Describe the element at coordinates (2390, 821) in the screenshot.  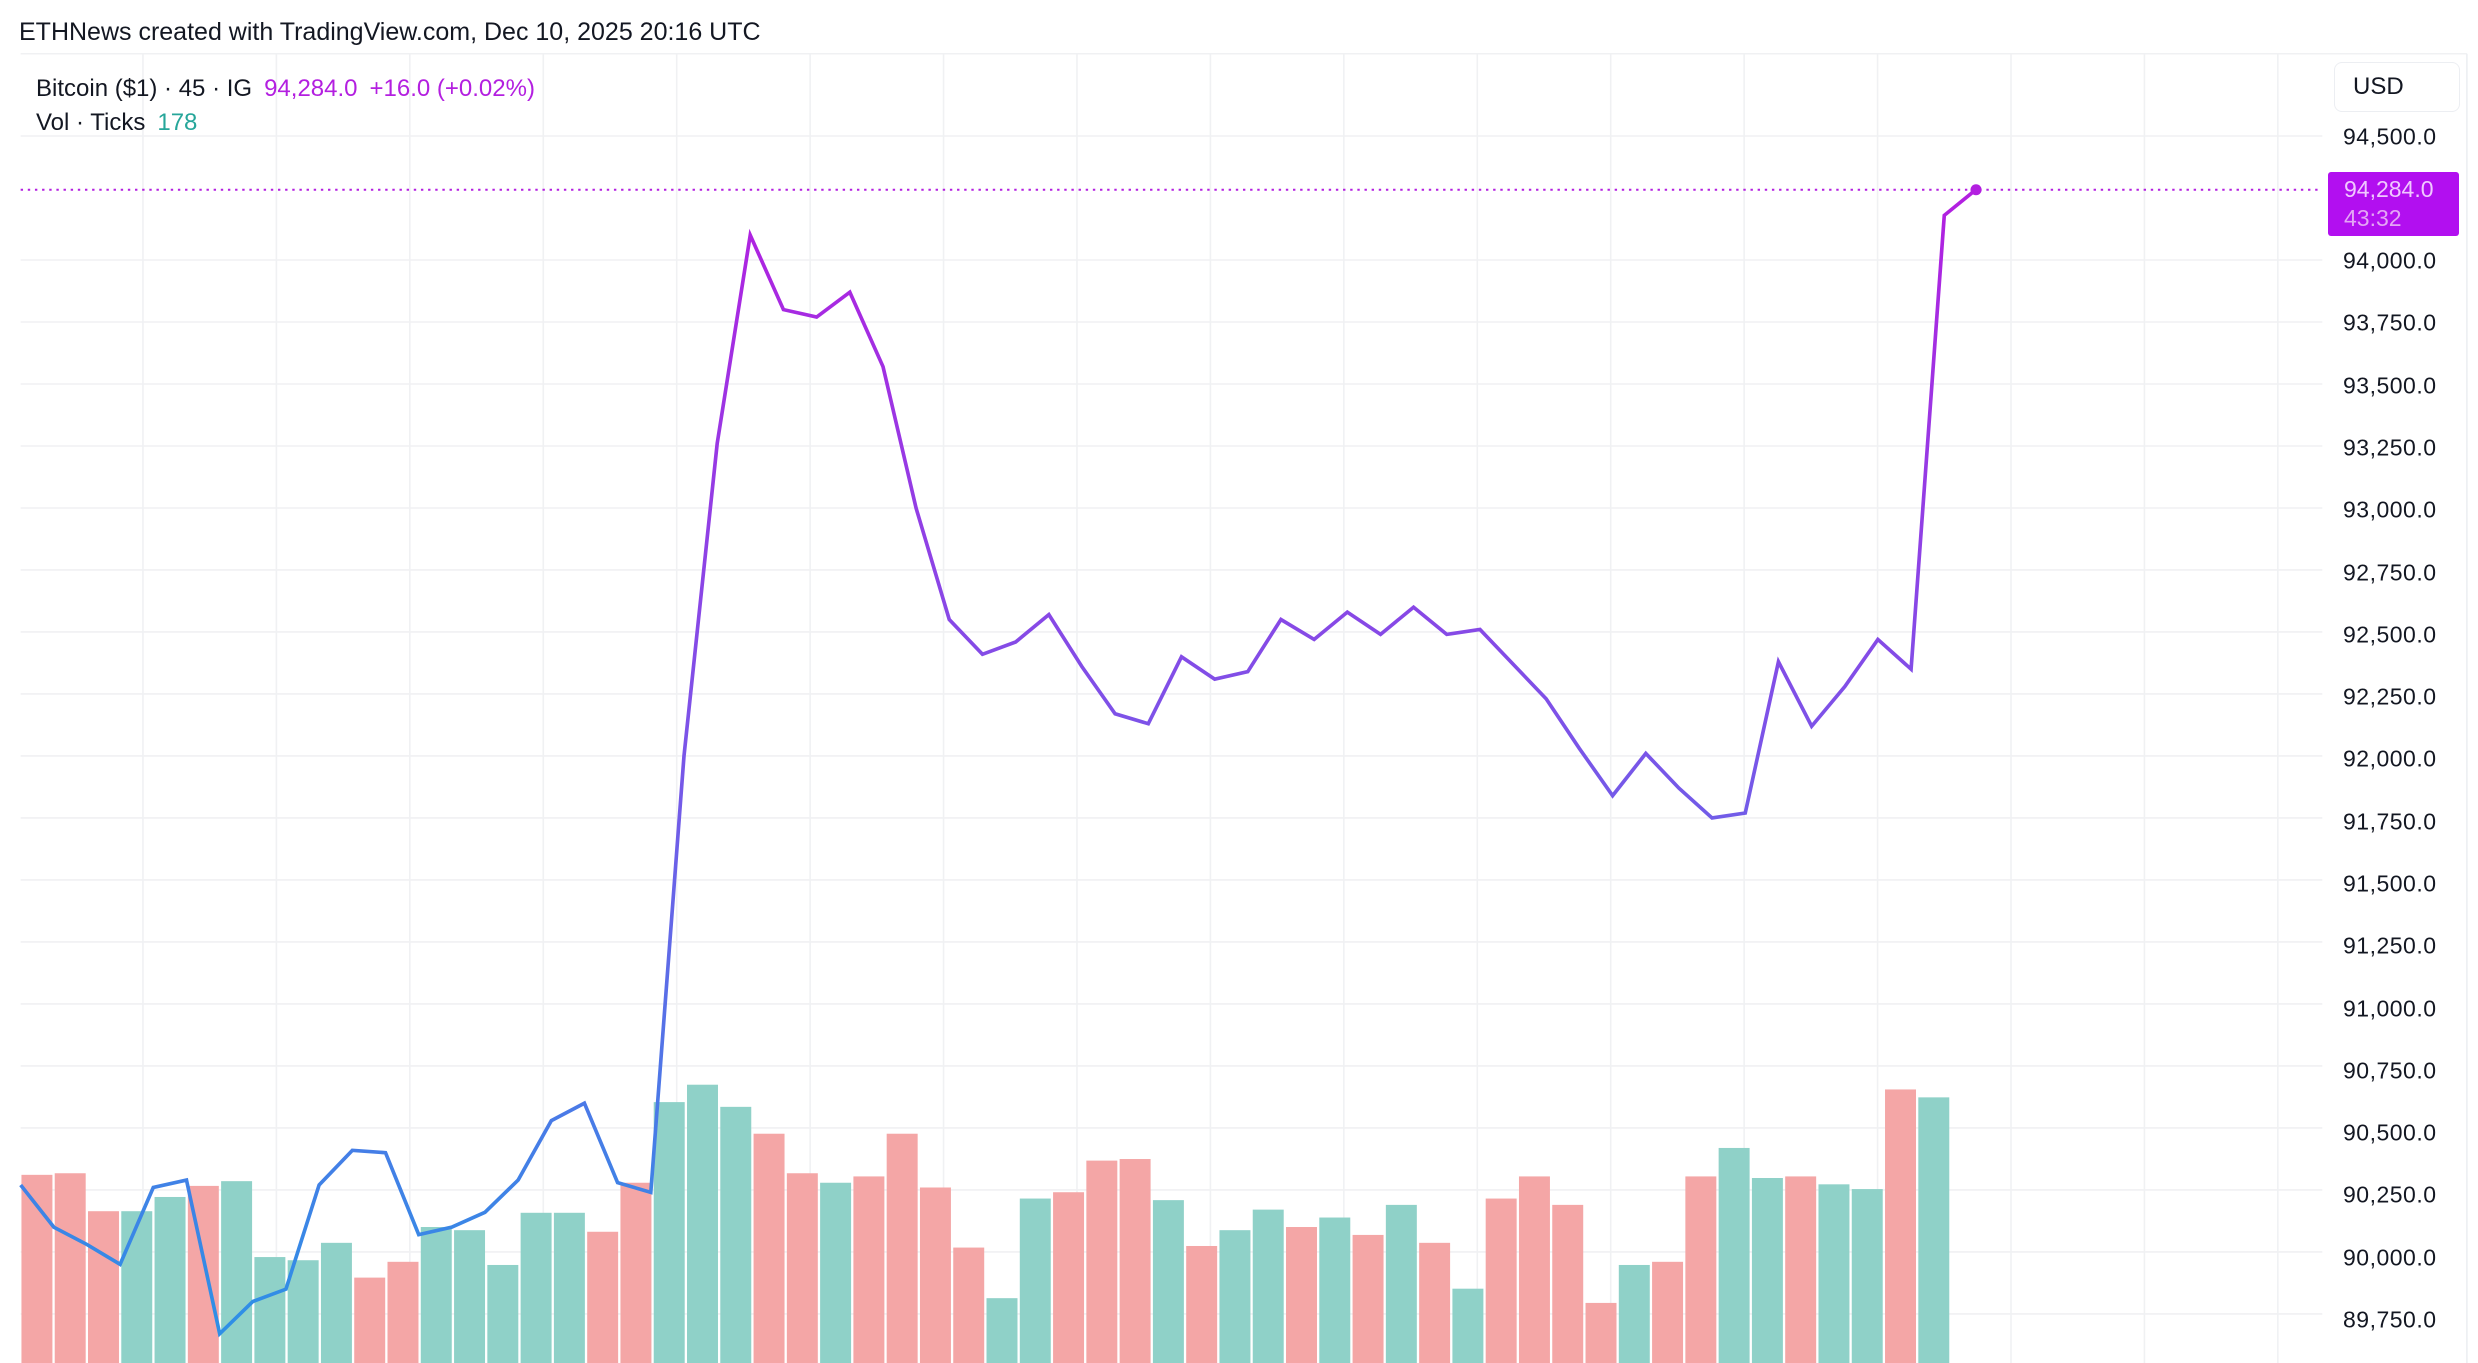
I see `price-axis-tick: 91,750.0` at that location.